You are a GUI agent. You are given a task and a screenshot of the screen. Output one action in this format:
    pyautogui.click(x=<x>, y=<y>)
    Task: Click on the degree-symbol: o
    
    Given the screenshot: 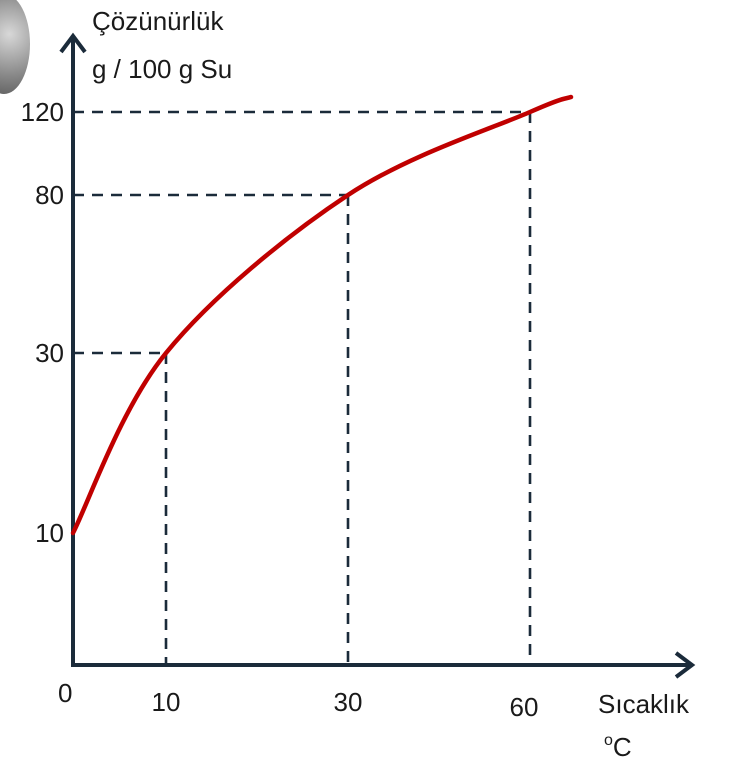 What is the action you would take?
    pyautogui.click(x=608, y=740)
    